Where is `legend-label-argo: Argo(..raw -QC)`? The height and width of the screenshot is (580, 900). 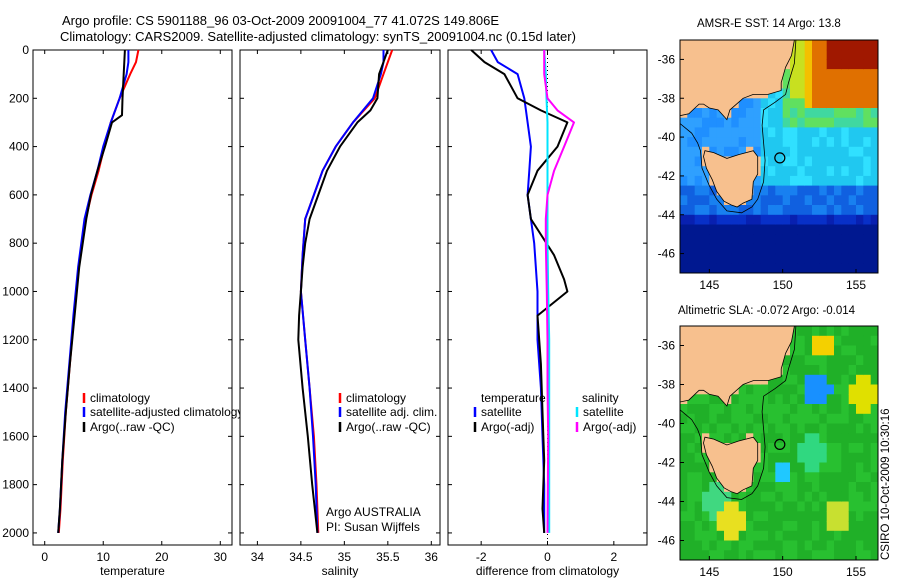
legend-label-argo: Argo(..raw -QC) is located at coordinates (132, 427).